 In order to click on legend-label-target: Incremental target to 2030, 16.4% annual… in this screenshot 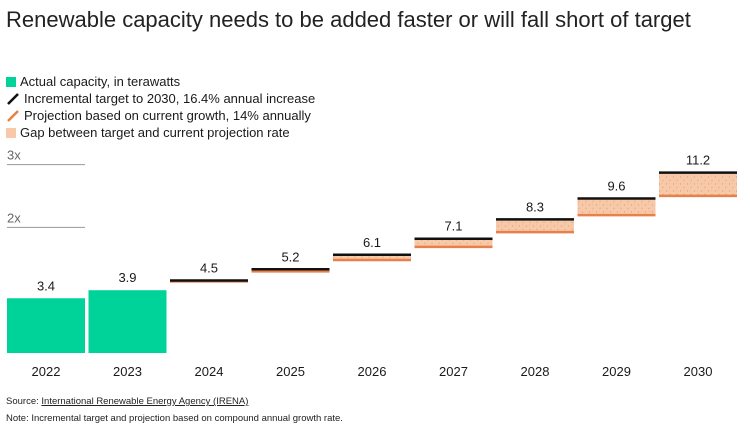, I will do `click(170, 98)`.